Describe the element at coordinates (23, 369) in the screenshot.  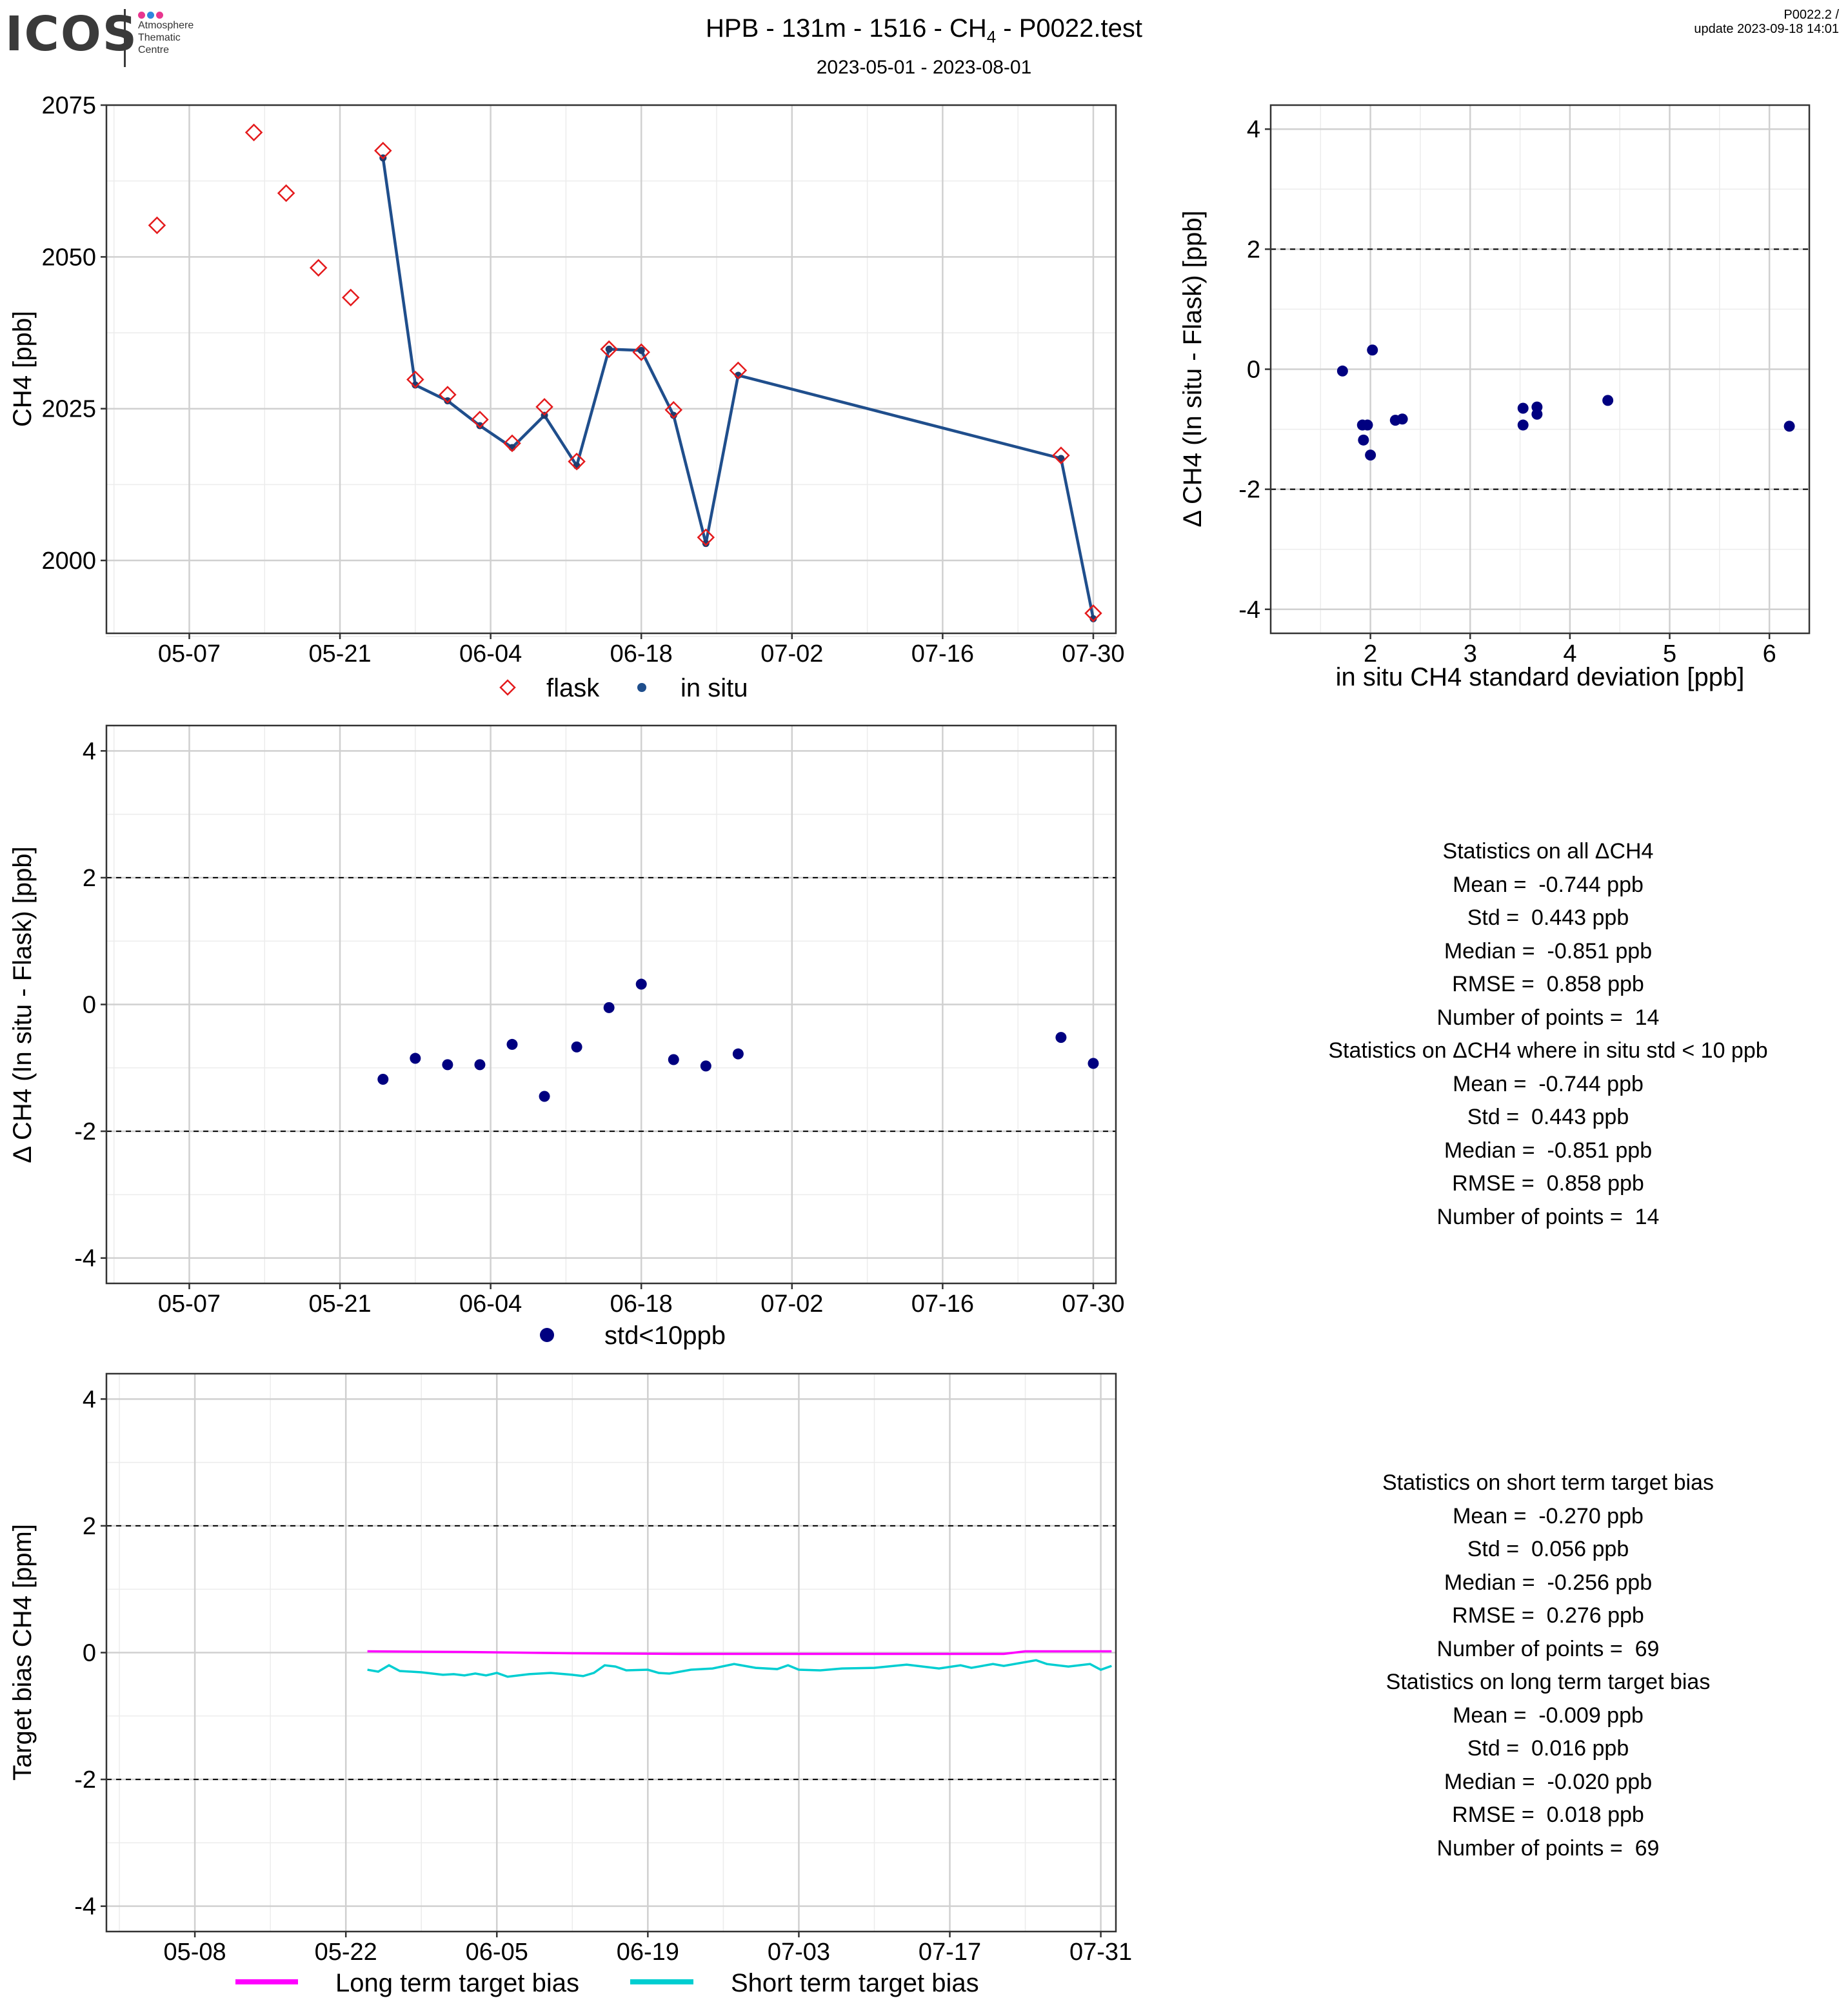
I see `y-axis-label: CH4 [ppb]` at that location.